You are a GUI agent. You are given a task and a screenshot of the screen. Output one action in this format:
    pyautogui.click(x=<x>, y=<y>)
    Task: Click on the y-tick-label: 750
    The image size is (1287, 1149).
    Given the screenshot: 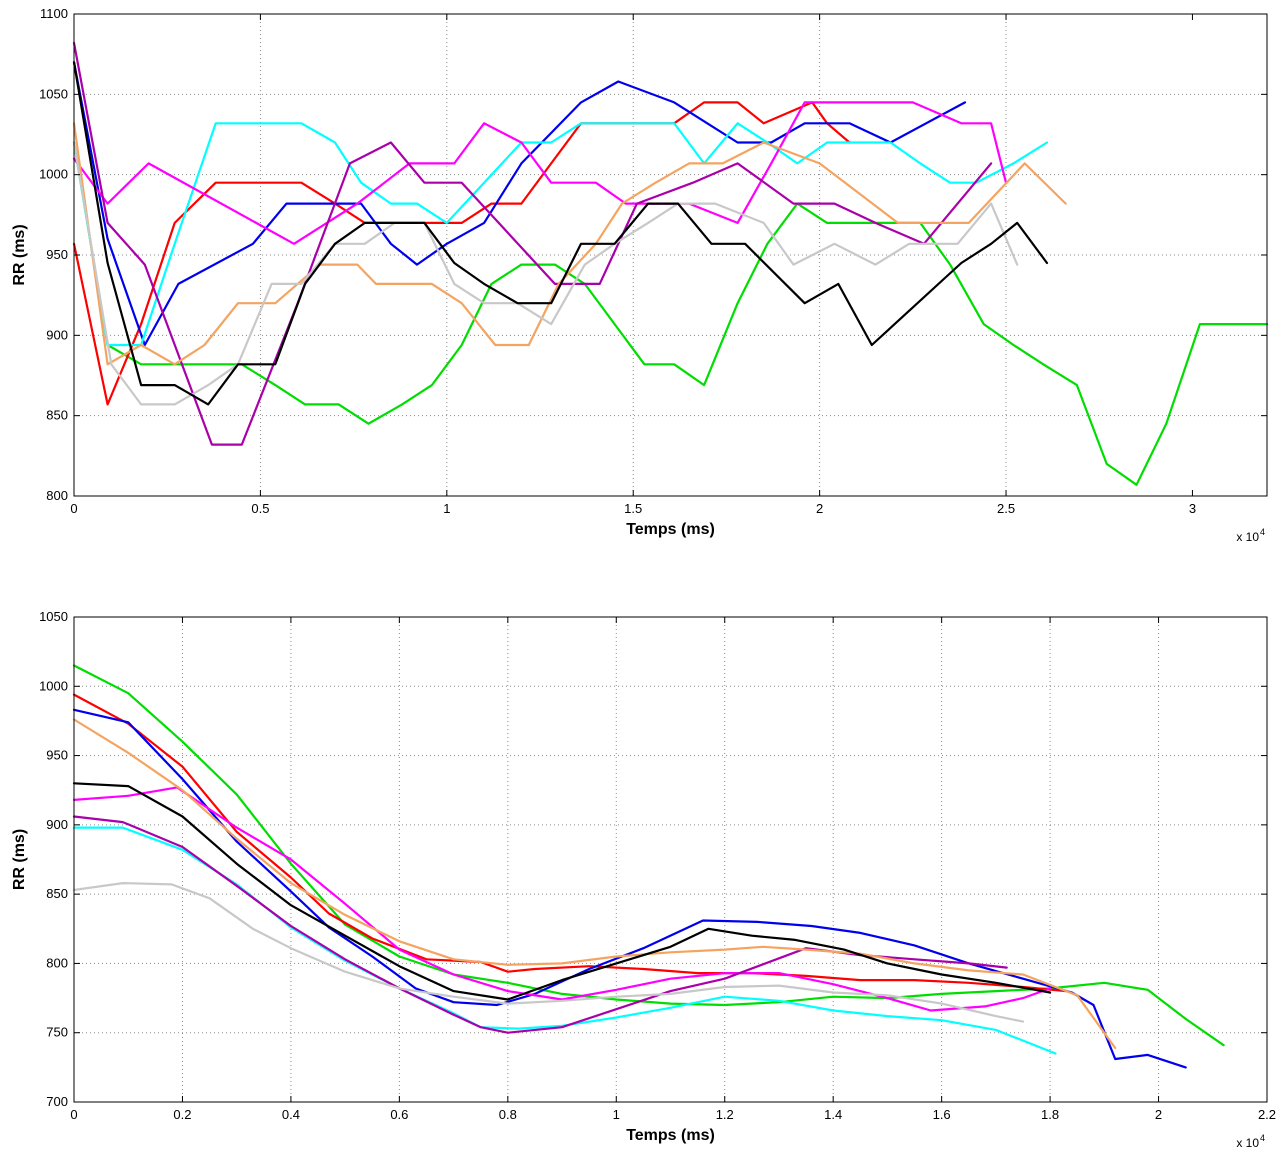 What is the action you would take?
    pyautogui.click(x=57, y=1032)
    